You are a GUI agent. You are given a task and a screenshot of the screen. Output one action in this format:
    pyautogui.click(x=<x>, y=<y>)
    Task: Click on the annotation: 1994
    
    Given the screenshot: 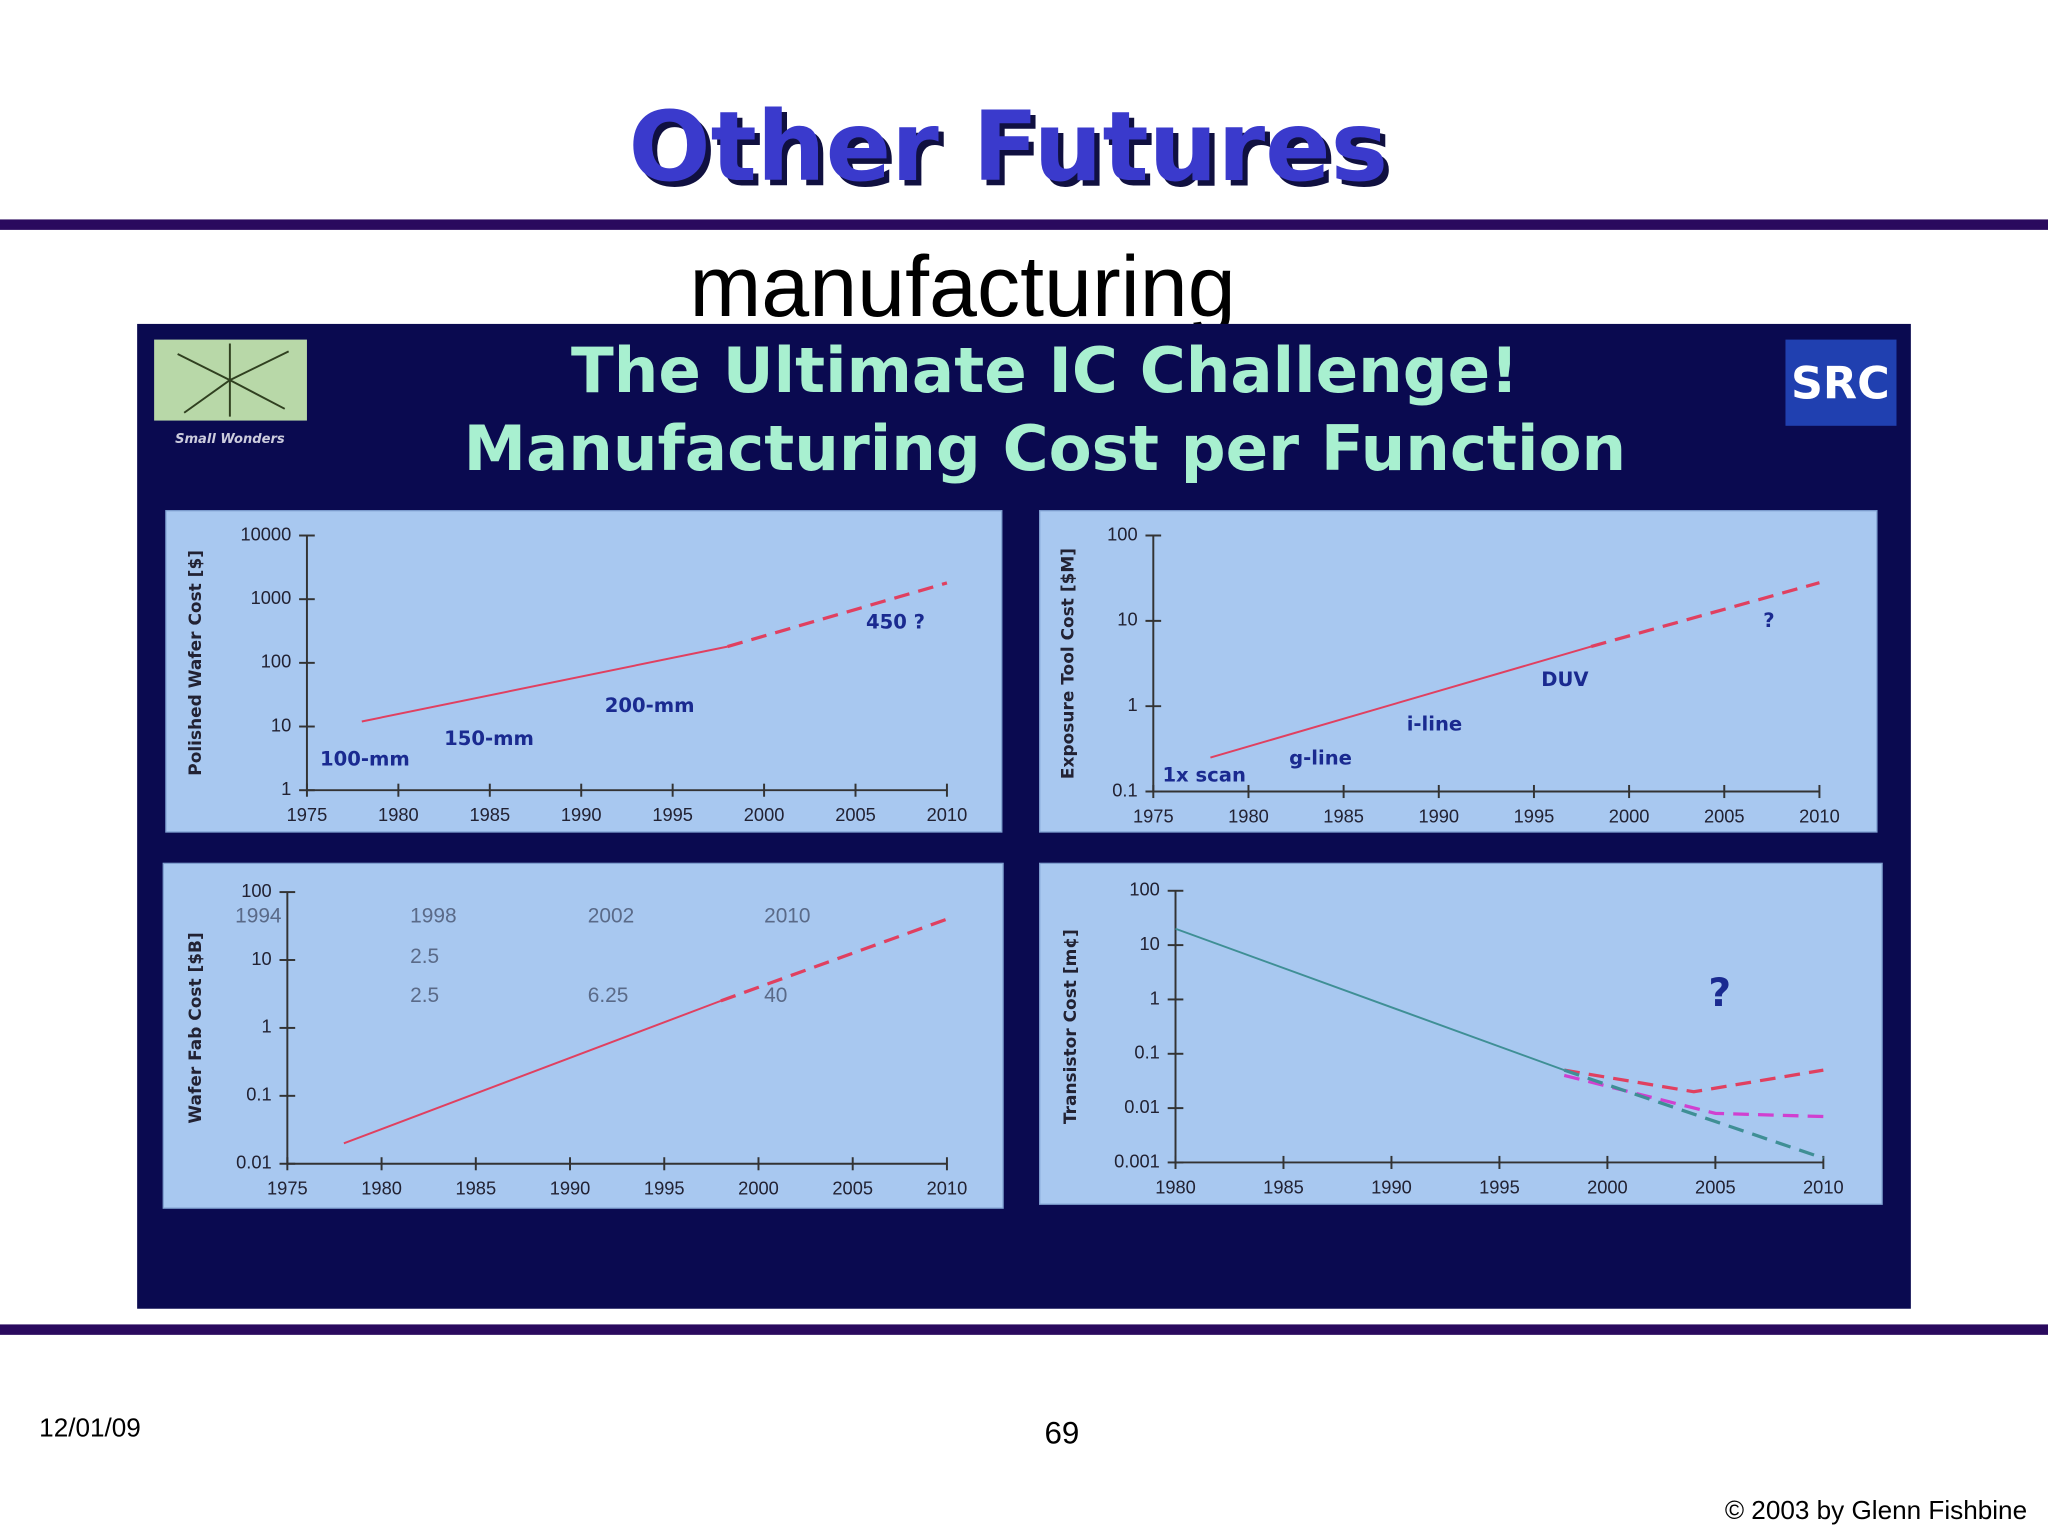 What is the action you would take?
    pyautogui.click(x=258, y=915)
    